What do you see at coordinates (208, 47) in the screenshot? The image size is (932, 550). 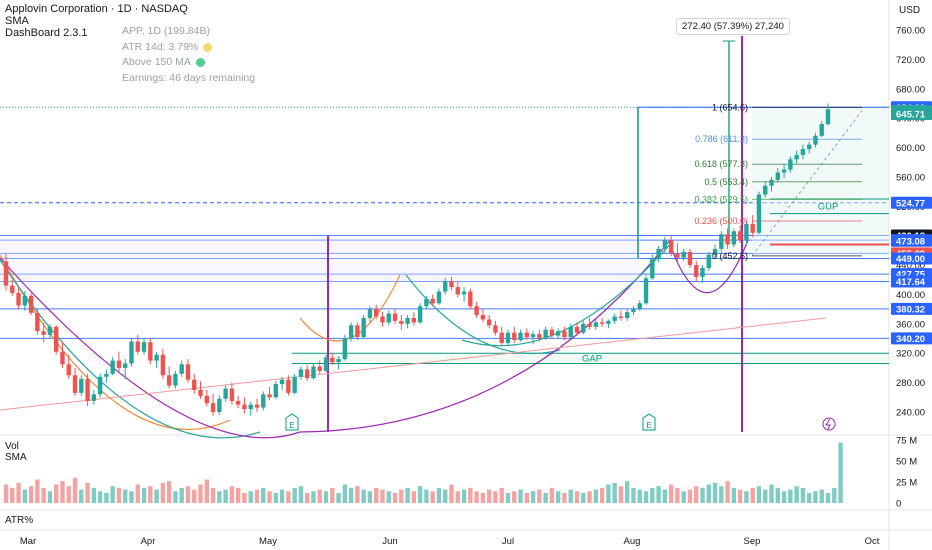 I see `atr-status-dot-icon` at bounding box center [208, 47].